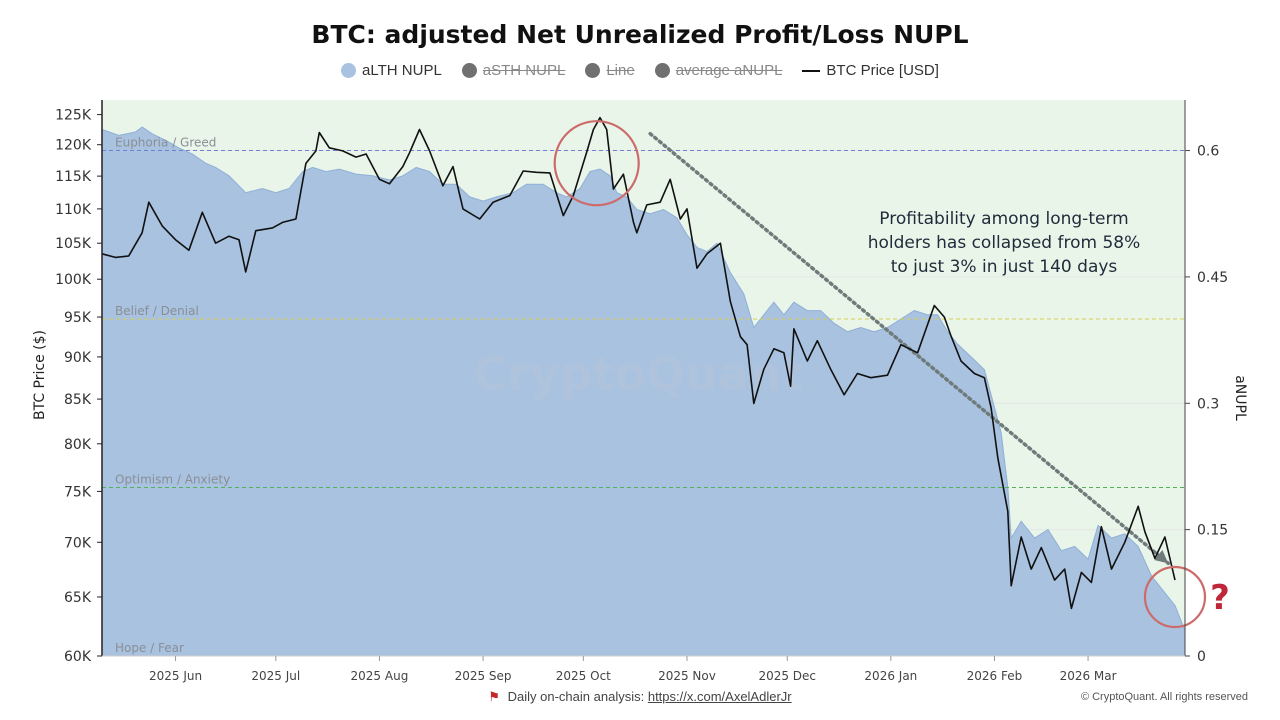  What do you see at coordinates (157, 311) in the screenshot?
I see `zone-label: Belief / Denial` at bounding box center [157, 311].